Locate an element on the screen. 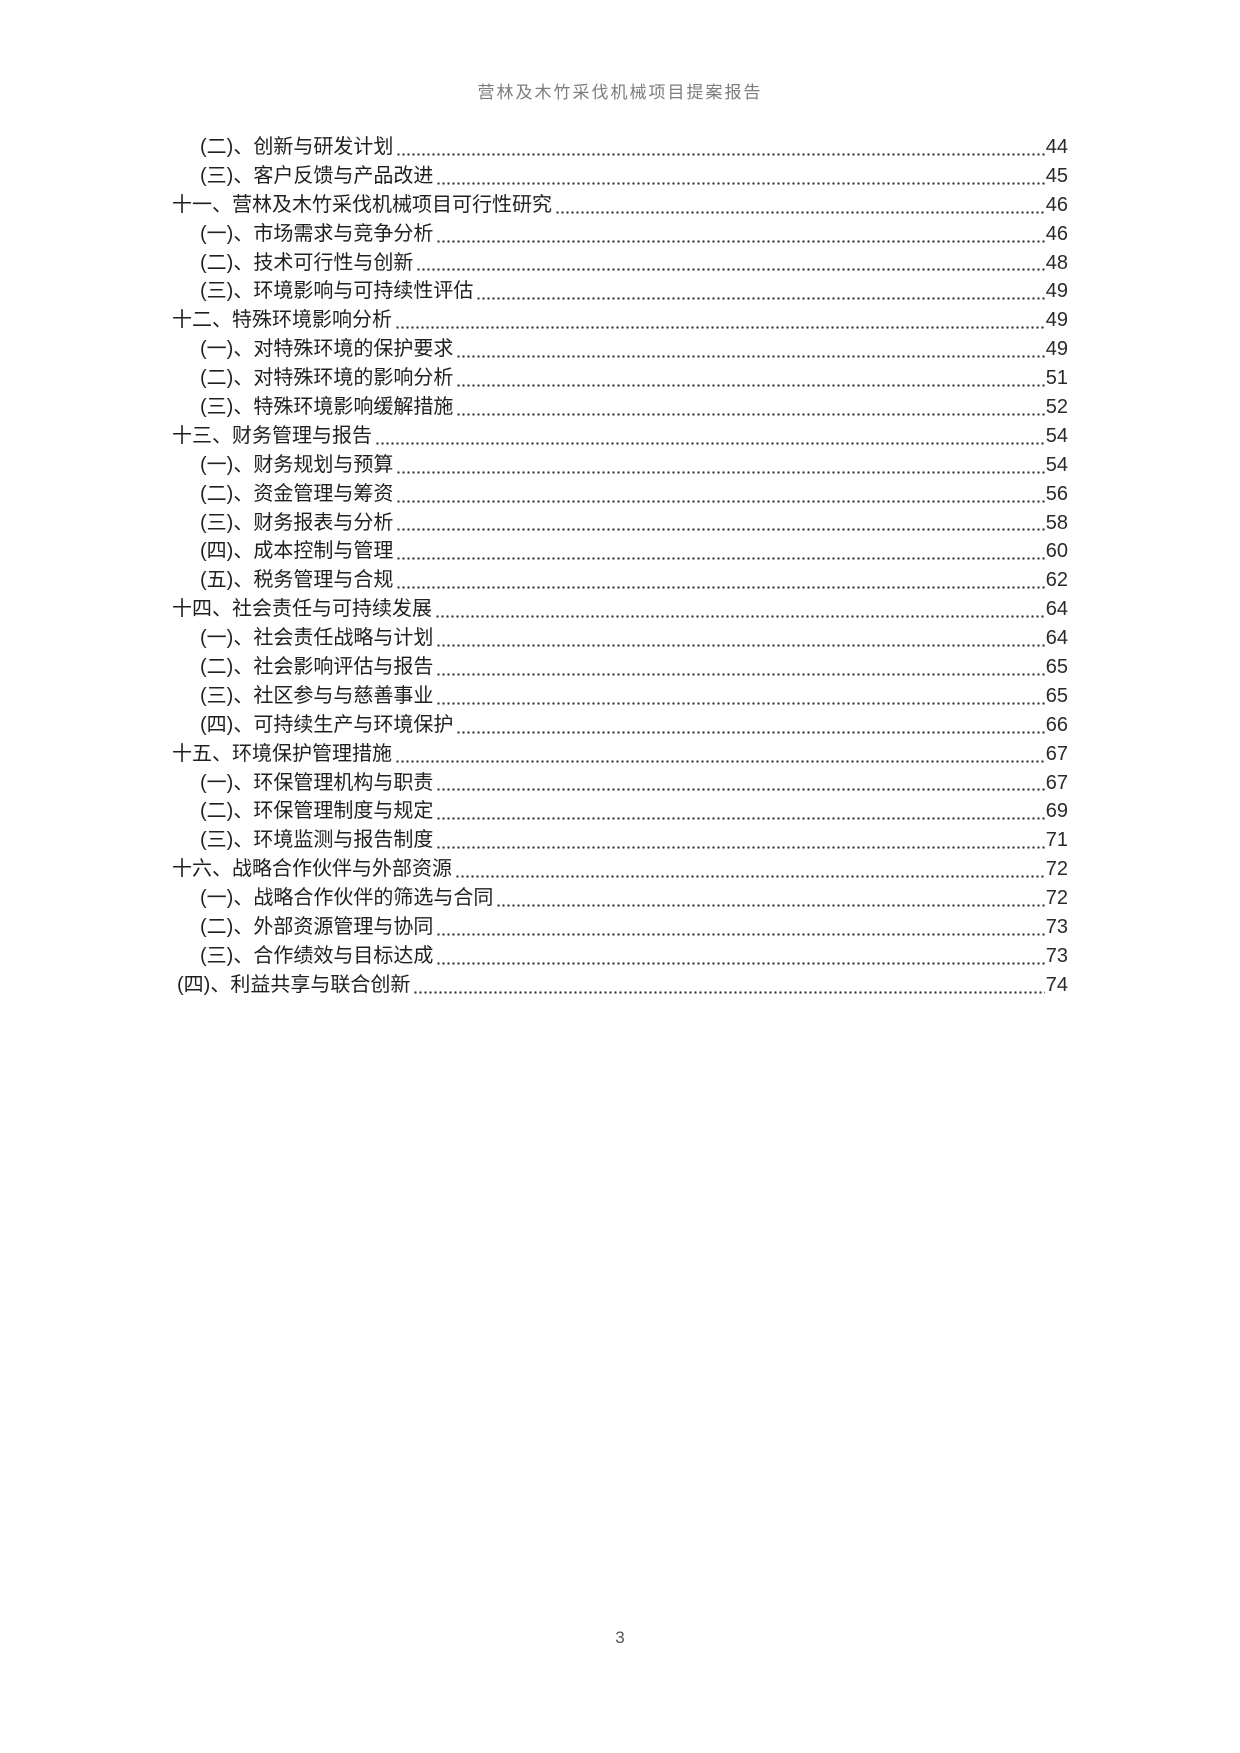  toc-entry: (四)、可持续生产与环境保护 66 is located at coordinates (620, 725).